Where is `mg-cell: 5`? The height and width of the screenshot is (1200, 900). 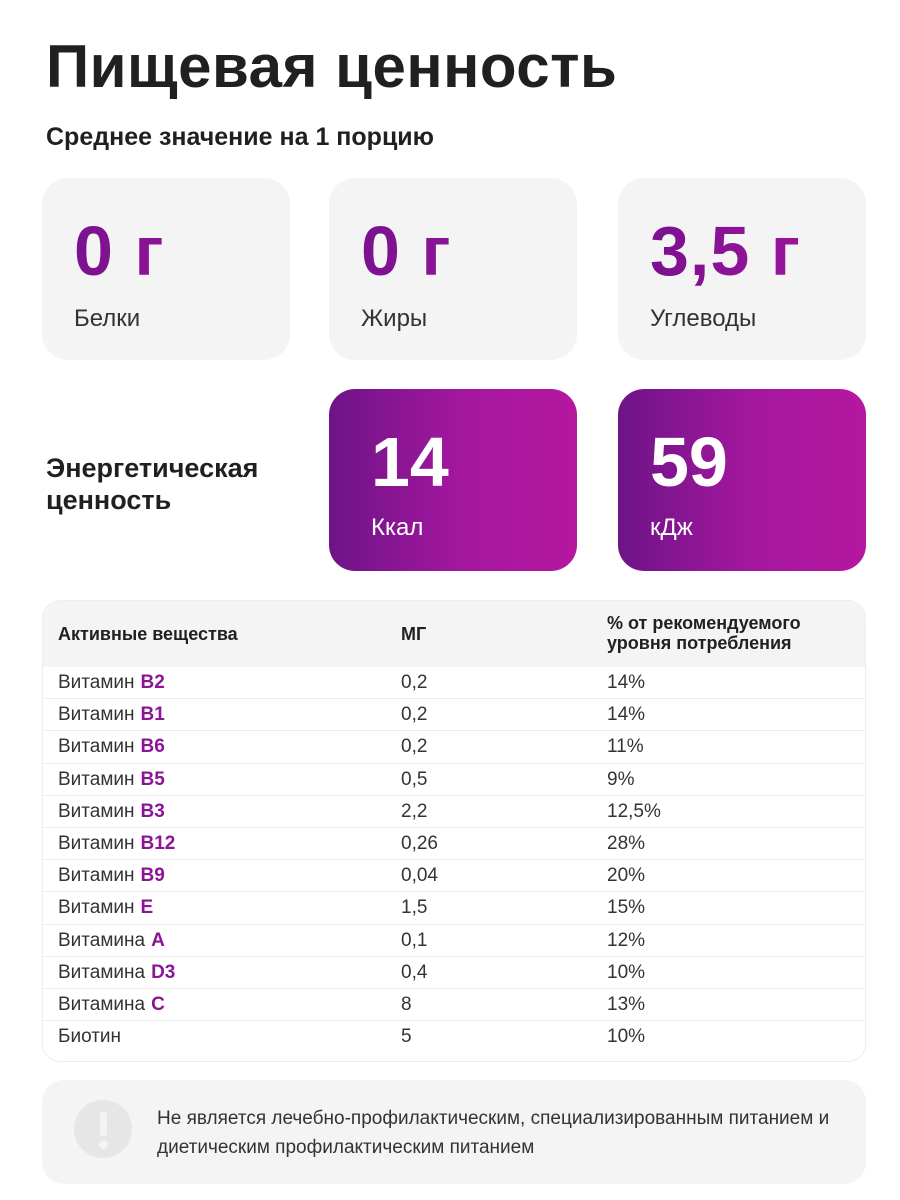 mg-cell: 5 is located at coordinates (406, 1037).